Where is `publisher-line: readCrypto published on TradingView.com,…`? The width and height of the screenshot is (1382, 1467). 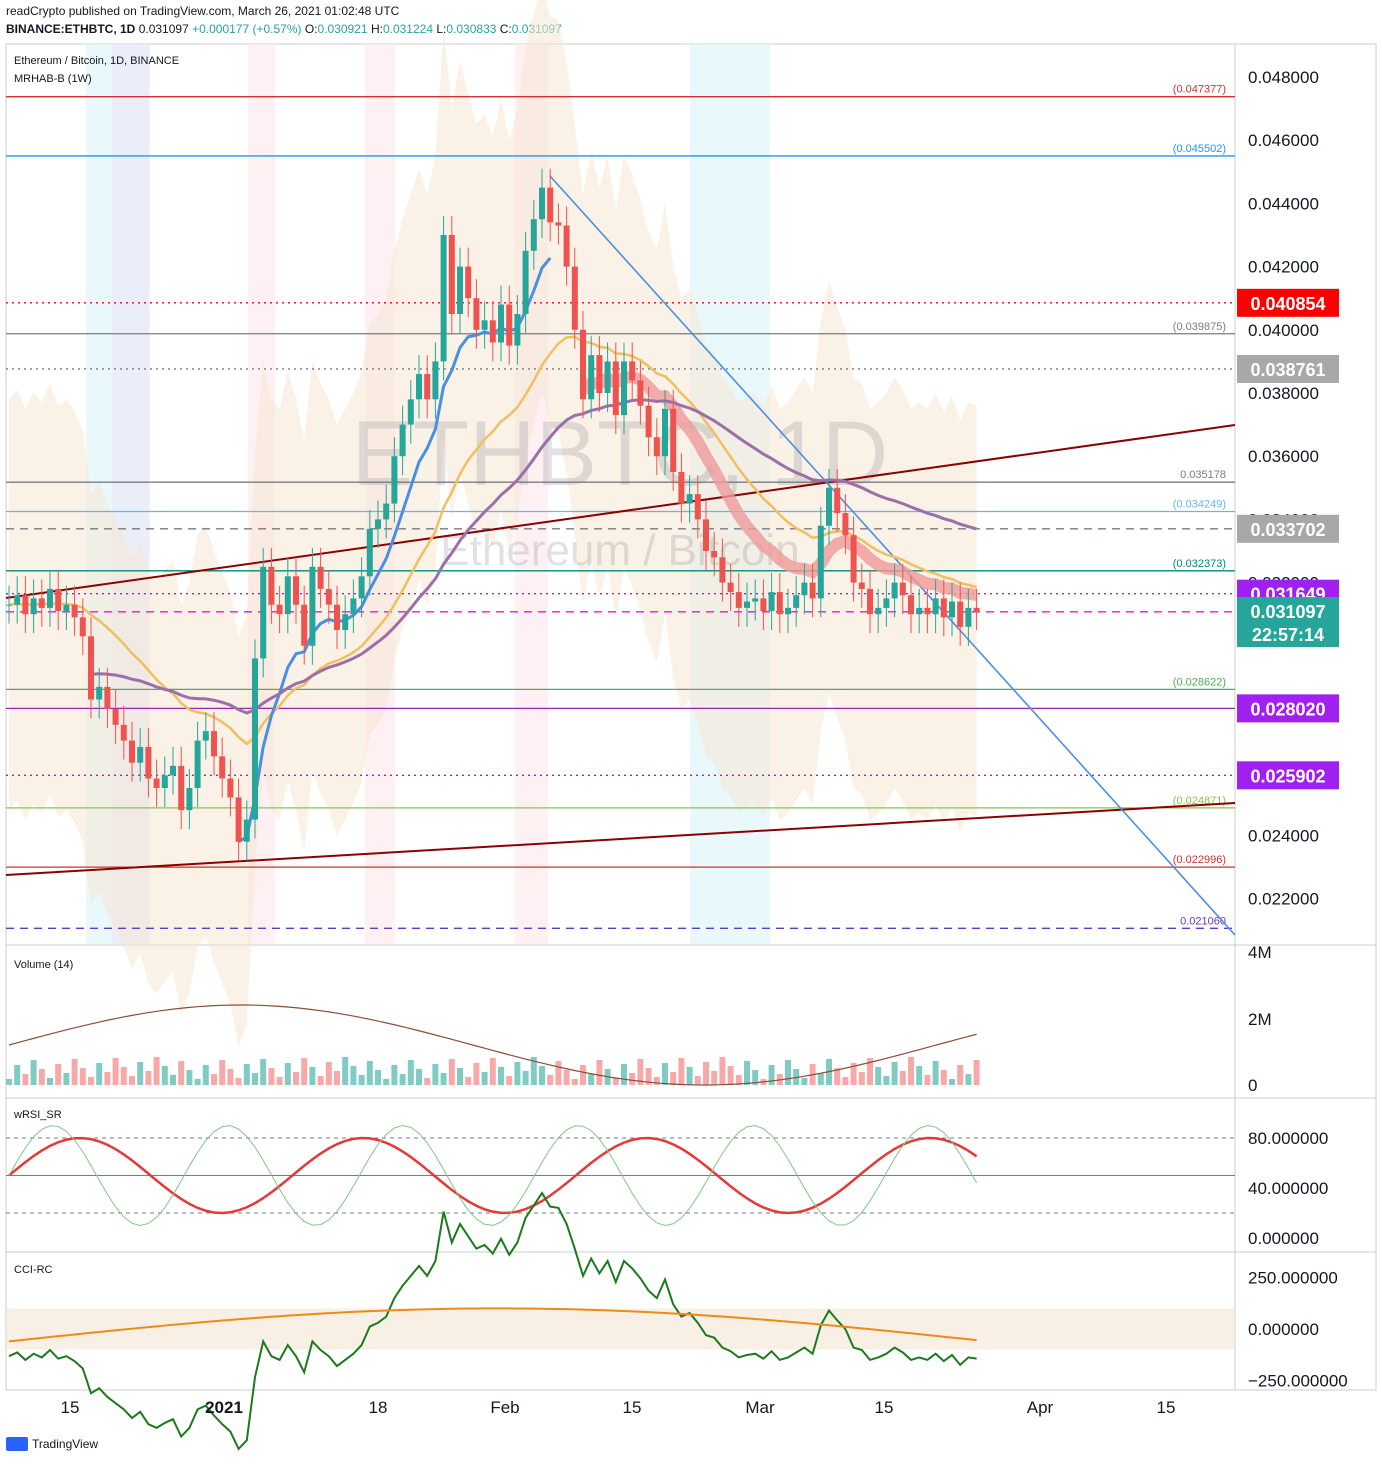 publisher-line: readCrypto published on TradingView.com,… is located at coordinates (203, 11).